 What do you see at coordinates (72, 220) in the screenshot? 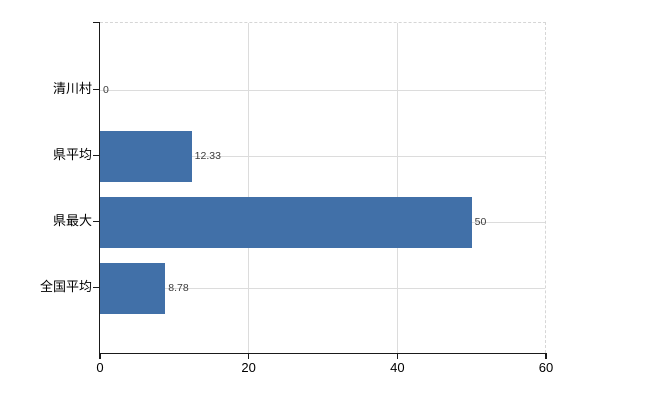
I see `category-label: 県最大` at bounding box center [72, 220].